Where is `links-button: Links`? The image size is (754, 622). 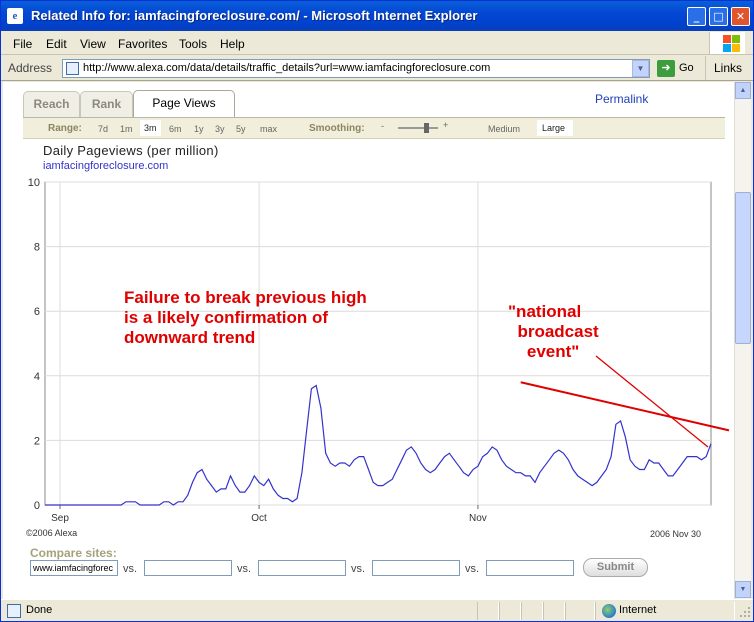
links-button: Links is located at coordinates (729, 68).